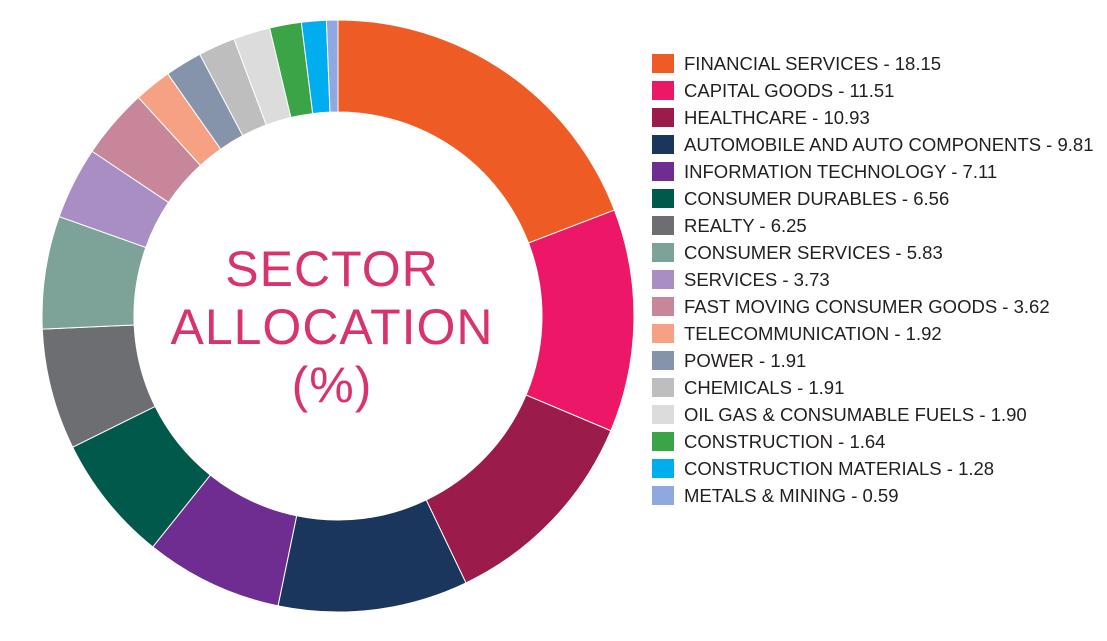  What do you see at coordinates (813, 252) in the screenshot?
I see `legend-label: CONSUMER SERVICES - 5.83` at bounding box center [813, 252].